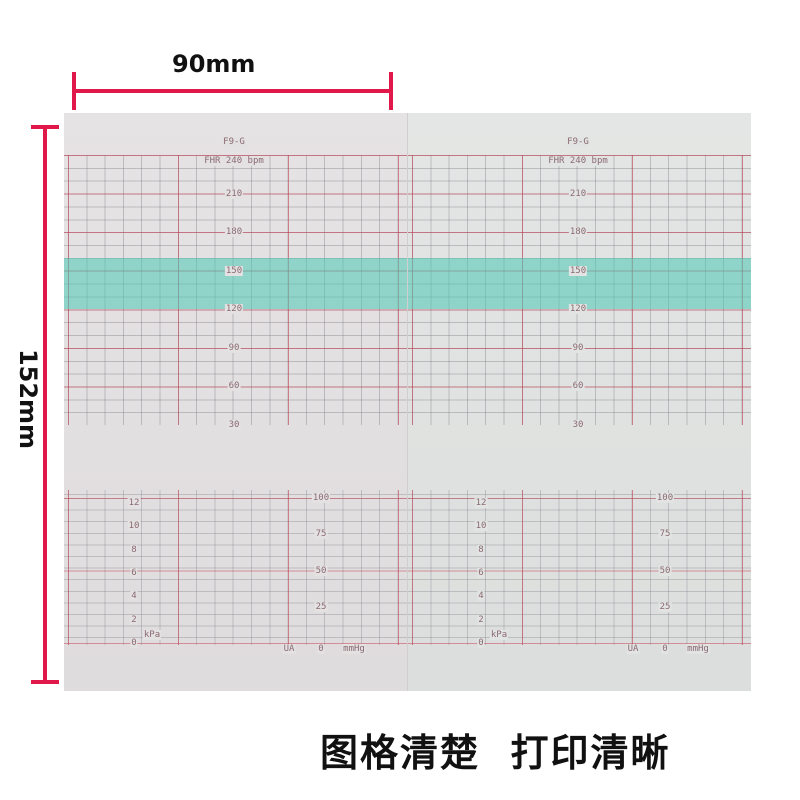 Image resolution: width=800 pixels, height=800 pixels. Describe the element at coordinates (391, 91) in the screenshot. I see `width-dimension-tick-right` at that location.